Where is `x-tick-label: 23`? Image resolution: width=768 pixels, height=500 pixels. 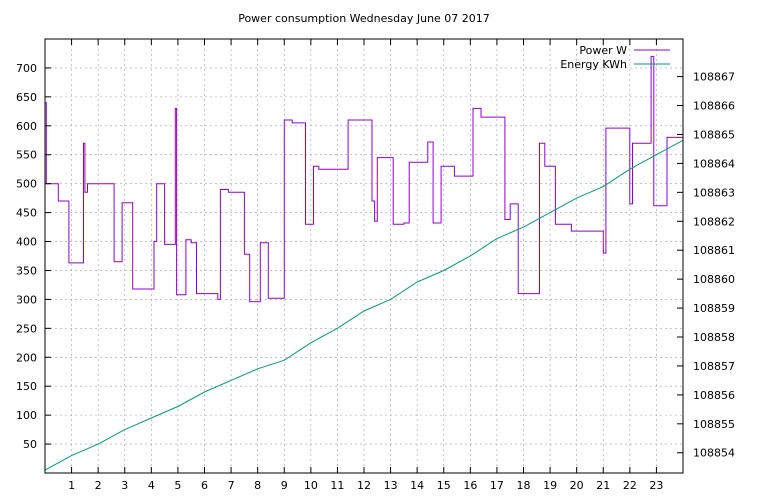 x-tick-label: 23 is located at coordinates (656, 485).